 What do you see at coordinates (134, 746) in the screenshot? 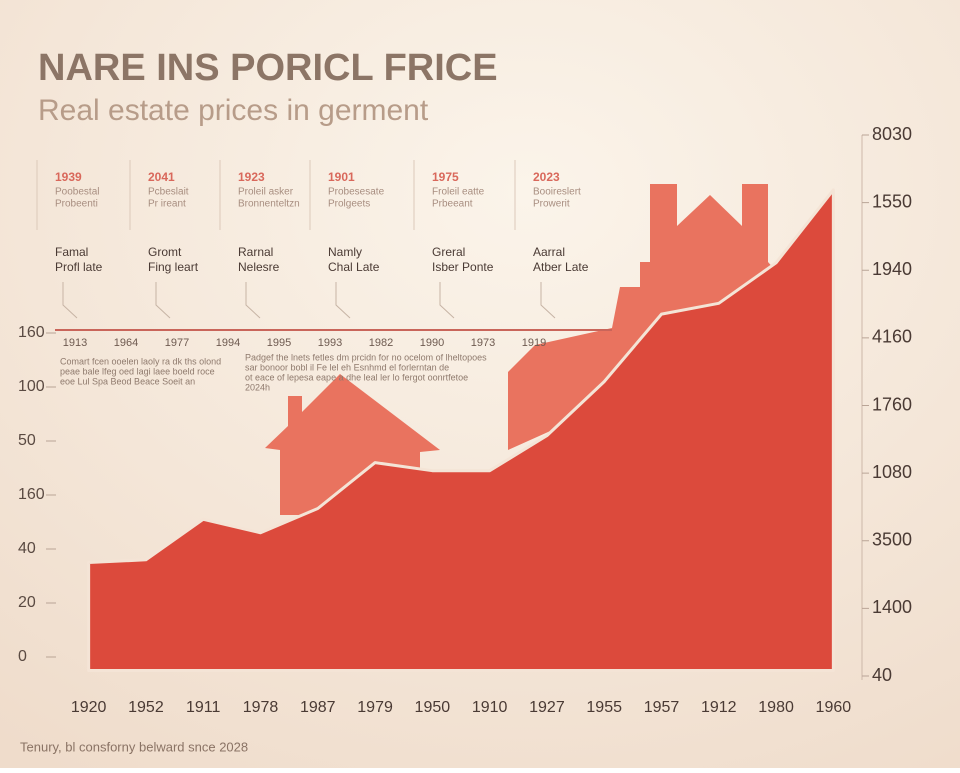
I see `footer: Tenury, bl consforny belward snce 2028` at bounding box center [134, 746].